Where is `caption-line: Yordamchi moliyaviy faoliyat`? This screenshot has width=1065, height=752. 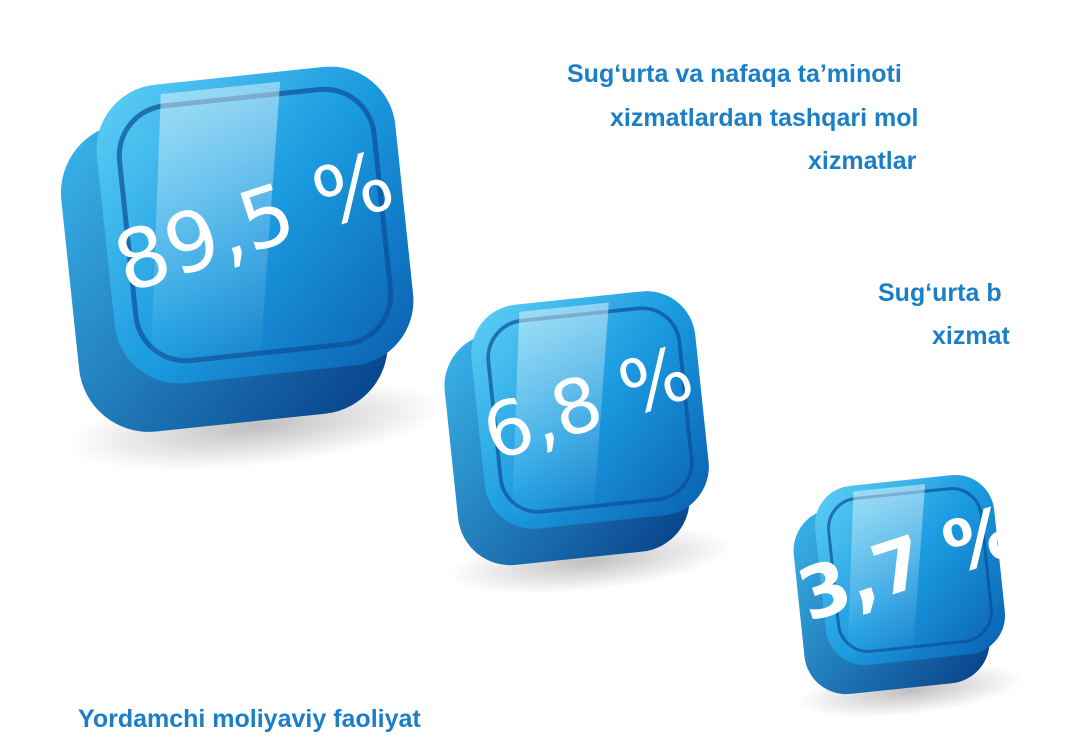 caption-line: Yordamchi moliyaviy faoliyat is located at coordinates (249, 719).